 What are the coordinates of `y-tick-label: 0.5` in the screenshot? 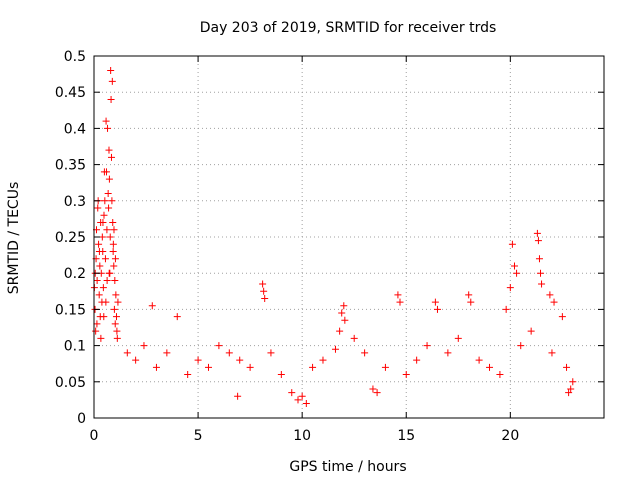 It's located at (75, 57).